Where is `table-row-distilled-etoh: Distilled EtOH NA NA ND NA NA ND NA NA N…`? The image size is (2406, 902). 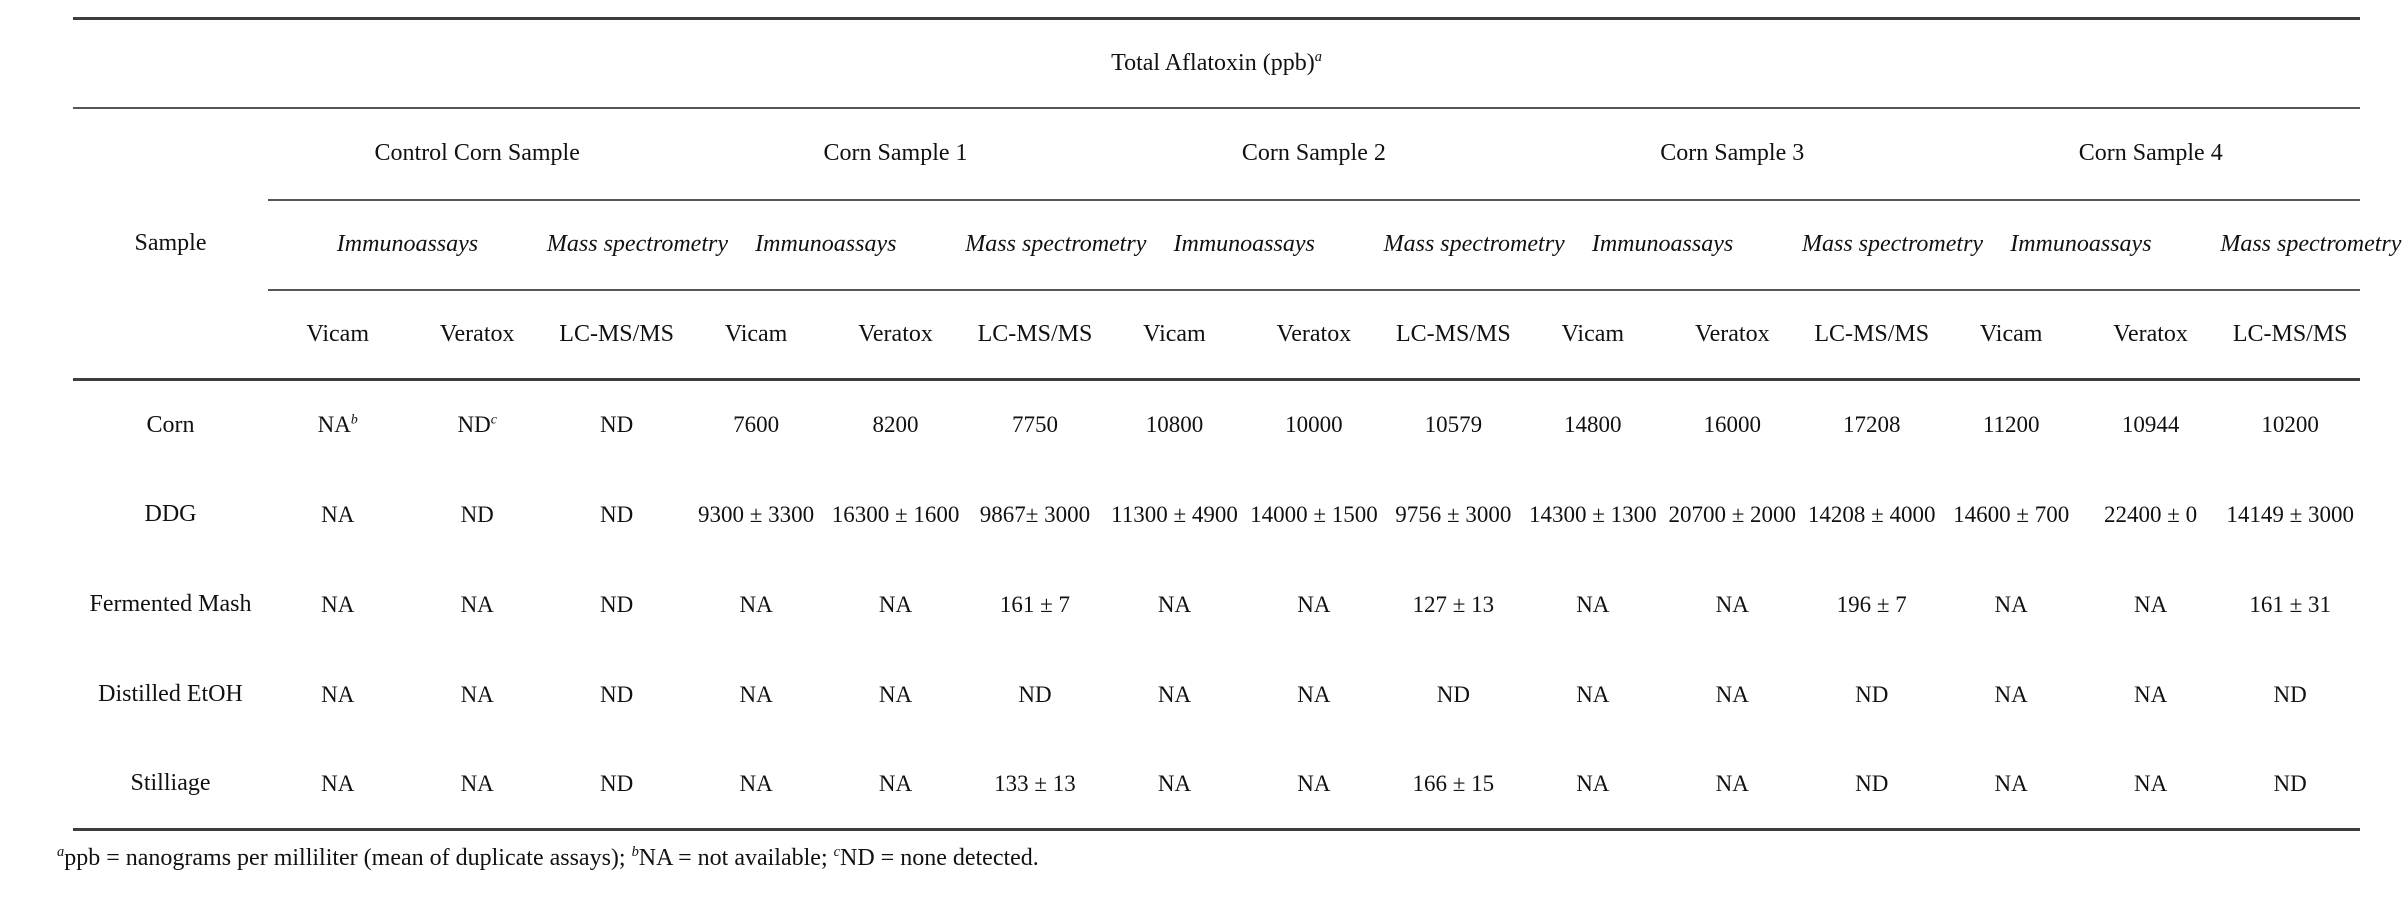
table-row-distilled-etoh: Distilled EtOH NA NA ND NA NA ND NA NA N… is located at coordinates (1216, 695).